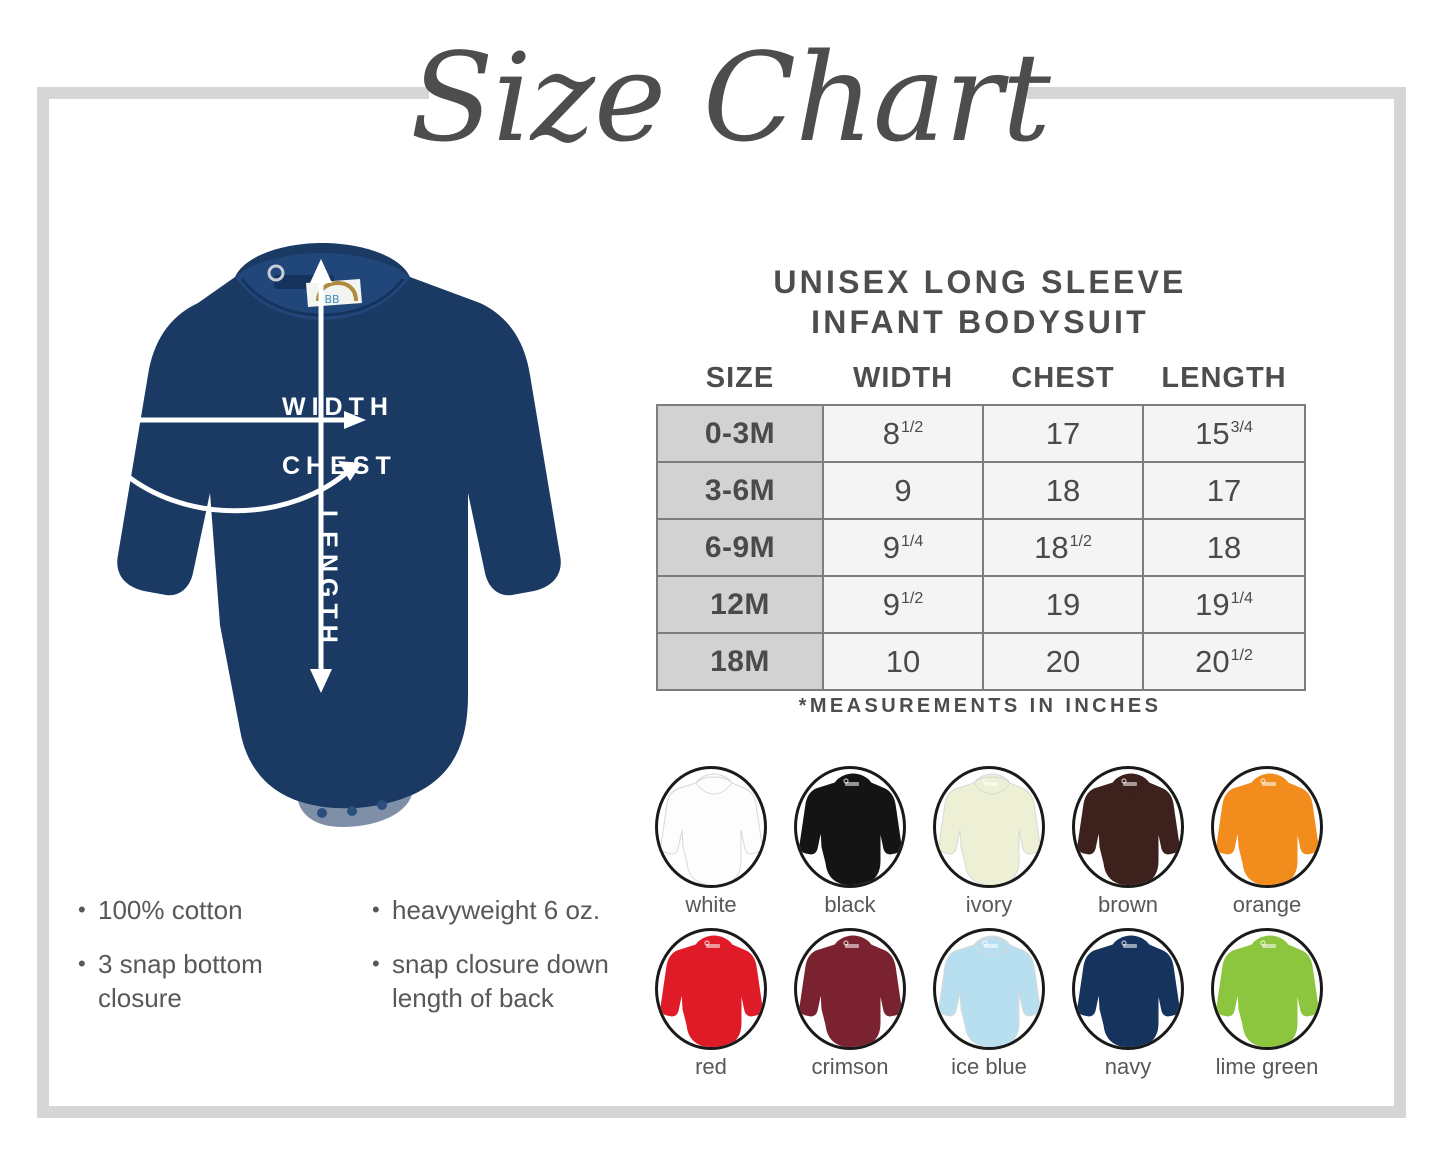  Describe the element at coordinates (740, 661) in the screenshot. I see `cell-size: 18M` at that location.